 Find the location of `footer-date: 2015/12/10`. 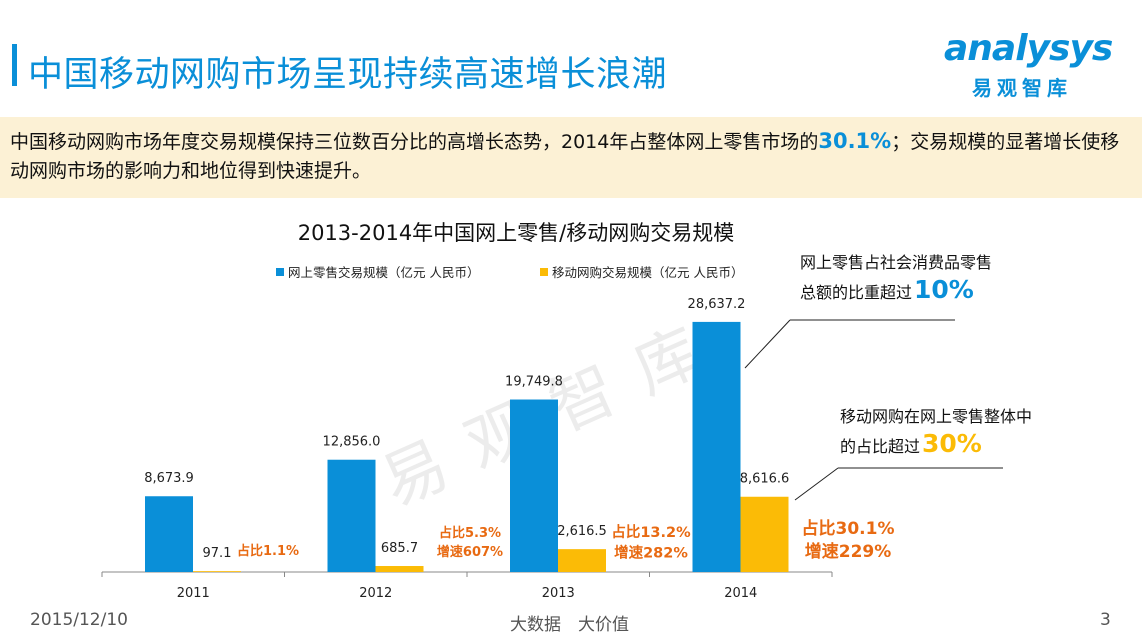

footer-date: 2015/12/10 is located at coordinates (79, 620).